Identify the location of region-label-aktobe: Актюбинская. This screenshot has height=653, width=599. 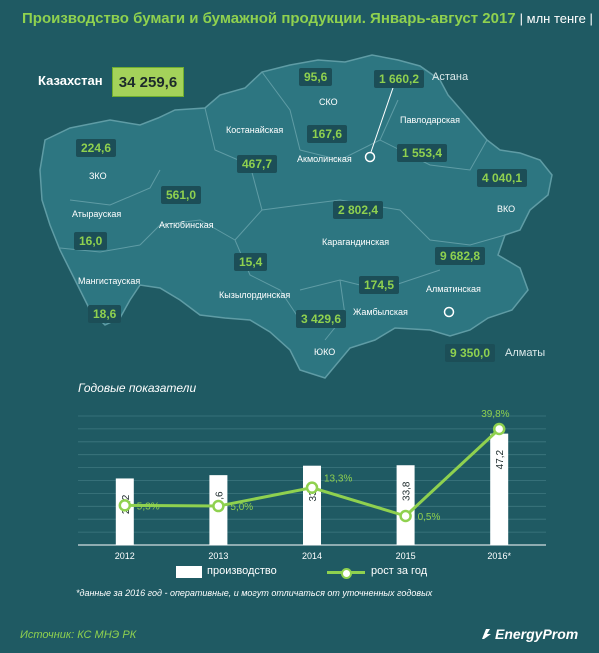
(186, 225).